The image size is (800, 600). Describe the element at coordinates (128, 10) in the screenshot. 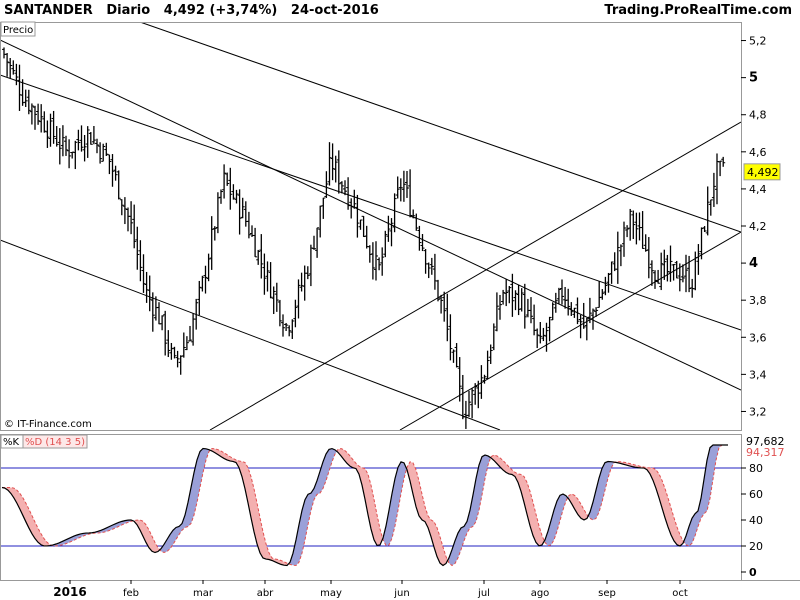

I see `period-name: Diario` at that location.